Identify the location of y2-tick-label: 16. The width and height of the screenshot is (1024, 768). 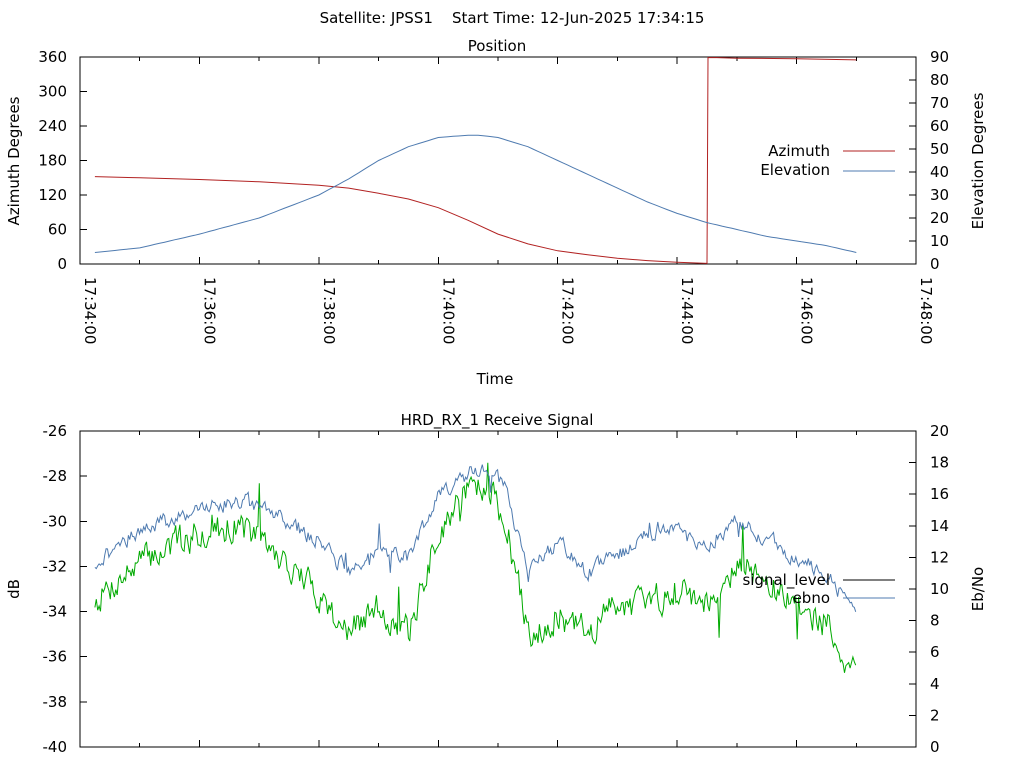
(939, 494).